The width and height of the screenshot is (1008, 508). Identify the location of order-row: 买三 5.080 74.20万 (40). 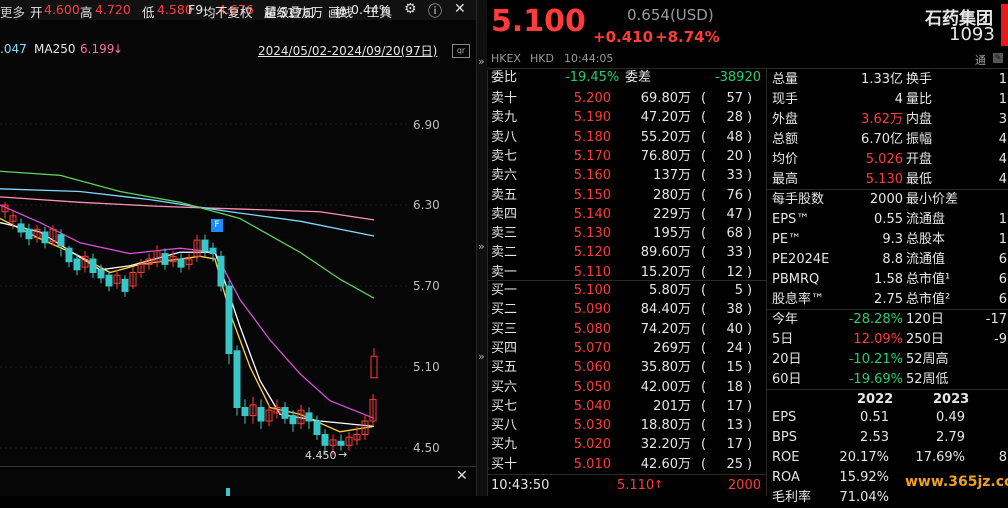
(627, 330).